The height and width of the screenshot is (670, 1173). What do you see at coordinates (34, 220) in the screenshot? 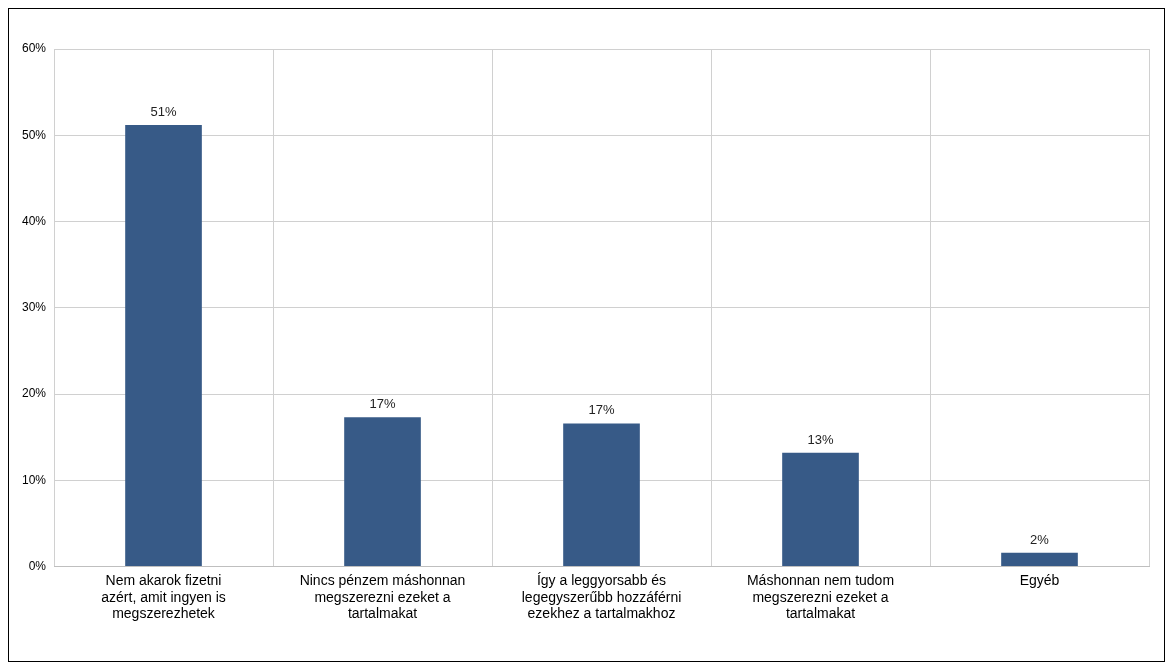
I see `y-tick-label: 40%` at bounding box center [34, 220].